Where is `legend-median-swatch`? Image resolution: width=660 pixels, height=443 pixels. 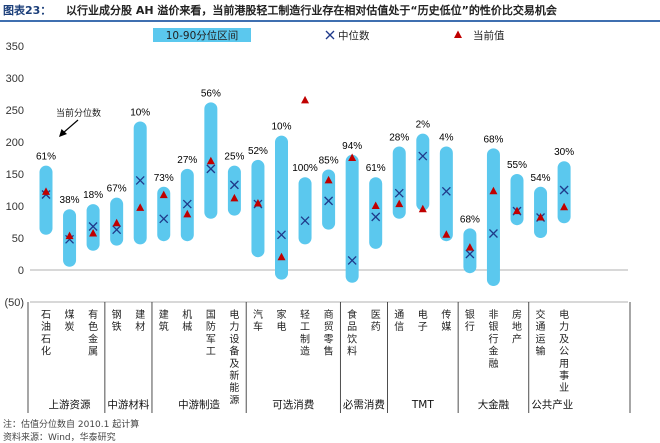
legend-median-swatch is located at coordinates (330, 35).